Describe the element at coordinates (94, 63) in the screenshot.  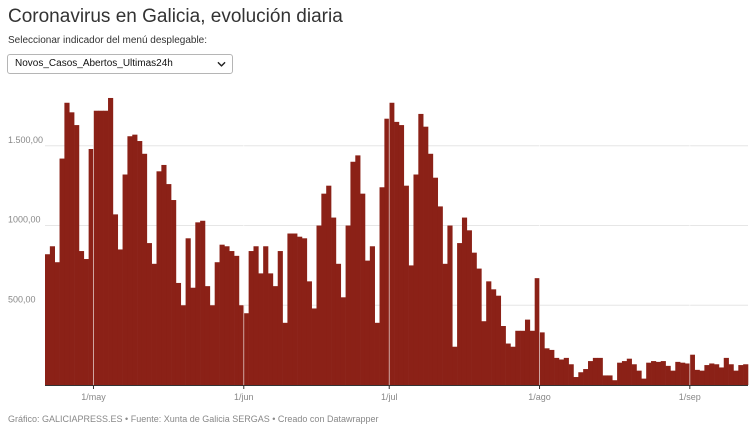
I see `indicator-dropdown-value: Novos_Casos_Abertos_Ultimas24h` at that location.